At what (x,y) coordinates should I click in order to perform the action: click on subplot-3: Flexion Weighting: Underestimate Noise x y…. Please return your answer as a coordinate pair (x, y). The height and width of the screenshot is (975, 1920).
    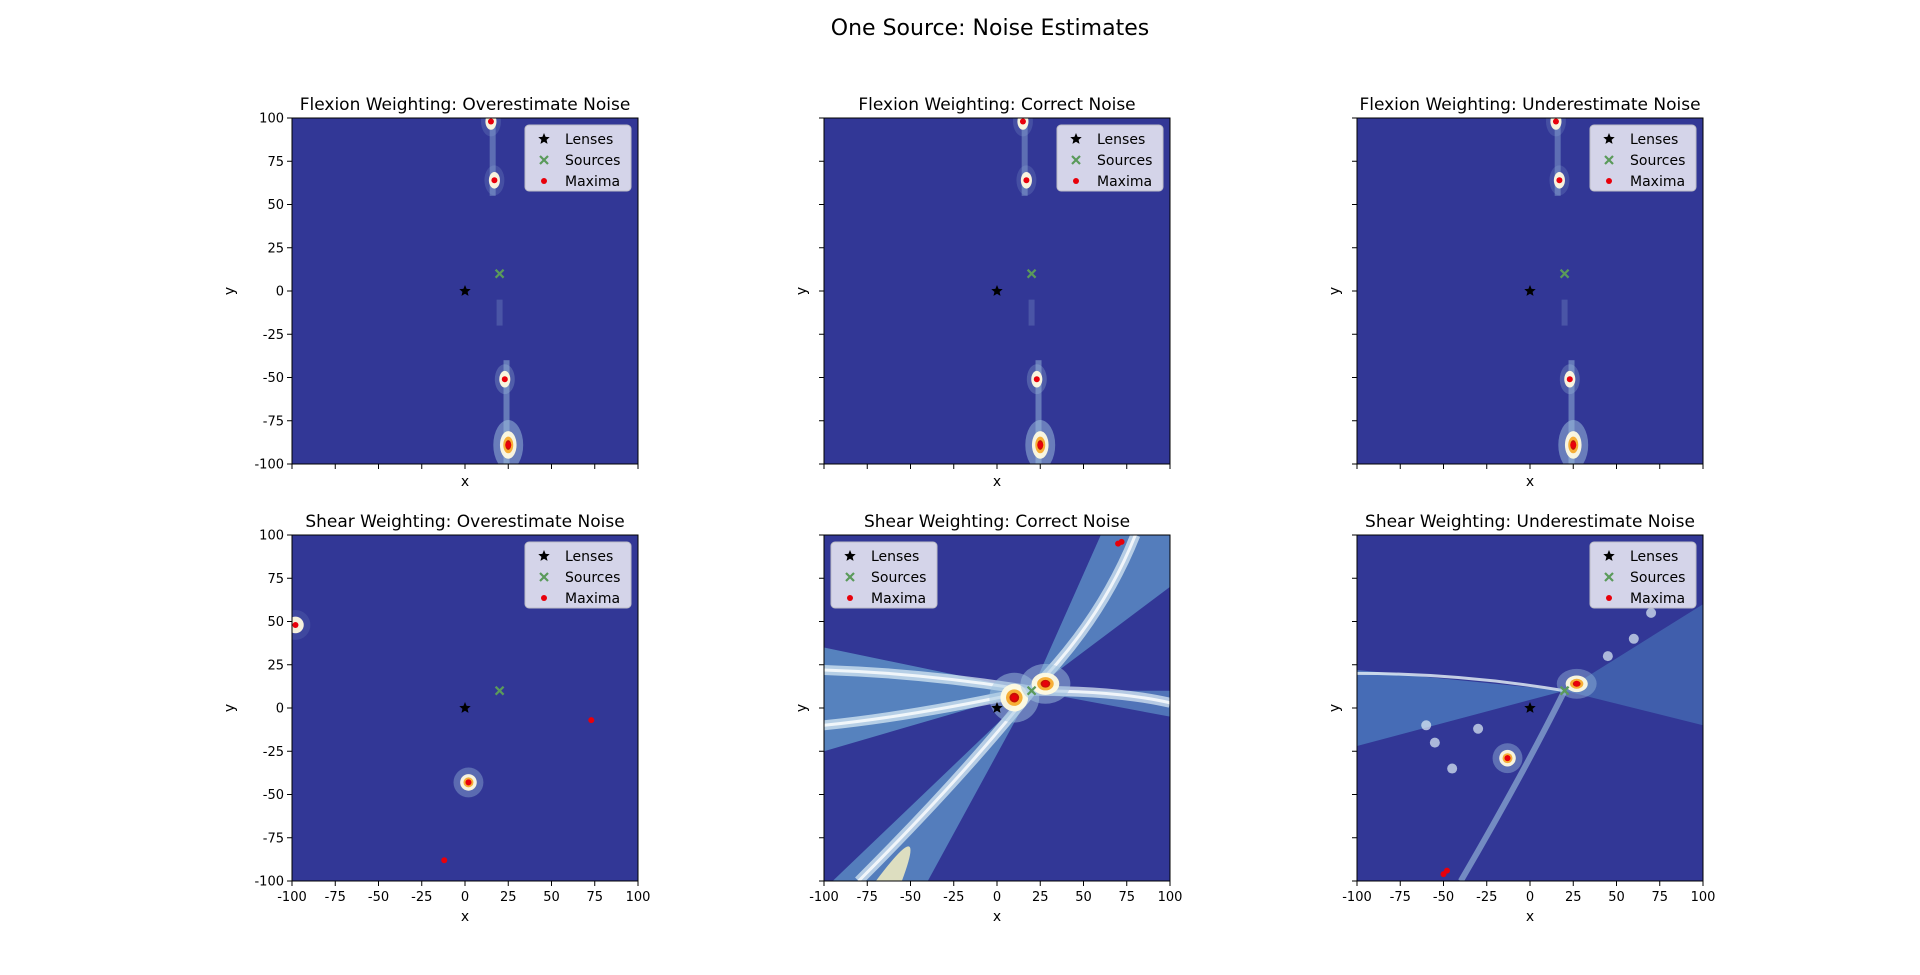
    Looking at the image, I should click on (1515, 292).